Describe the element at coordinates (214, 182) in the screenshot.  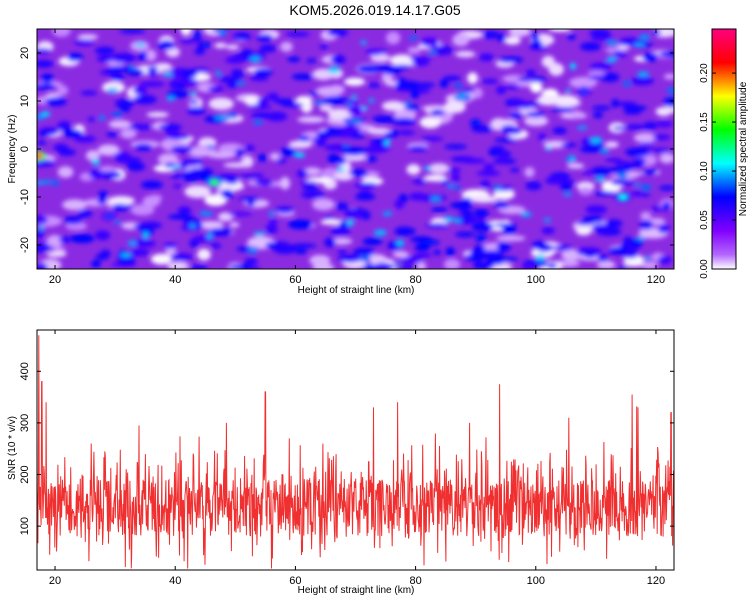
I see `heatmap-hotspot-core` at that location.